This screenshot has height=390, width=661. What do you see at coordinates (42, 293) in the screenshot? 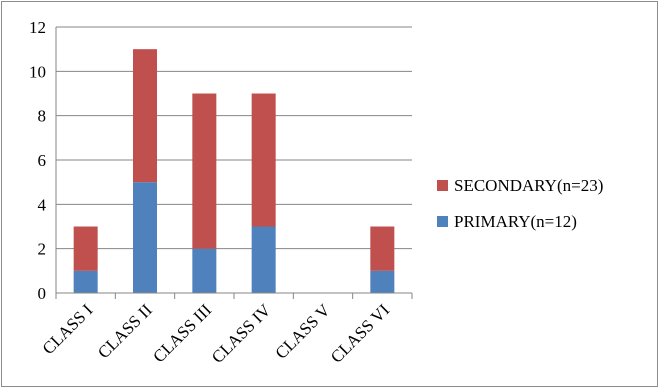
I see `y-tick-label: 0` at bounding box center [42, 293].